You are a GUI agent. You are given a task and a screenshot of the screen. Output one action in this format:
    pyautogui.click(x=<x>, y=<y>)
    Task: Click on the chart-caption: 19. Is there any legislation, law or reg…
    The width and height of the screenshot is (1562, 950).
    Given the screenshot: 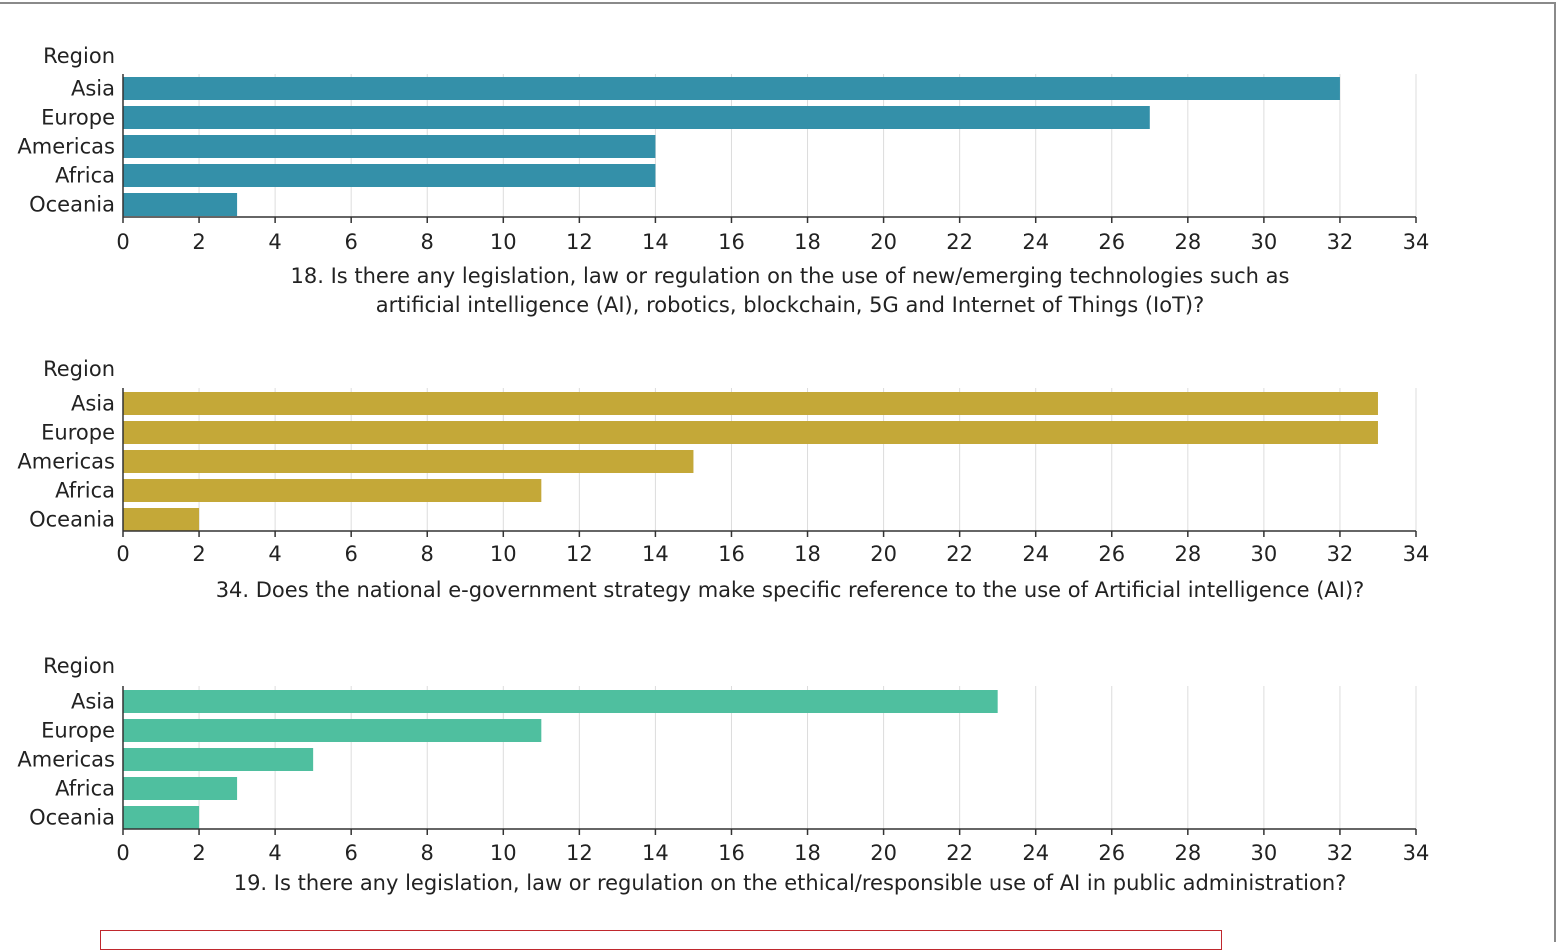 What is the action you would take?
    pyautogui.click(x=790, y=883)
    